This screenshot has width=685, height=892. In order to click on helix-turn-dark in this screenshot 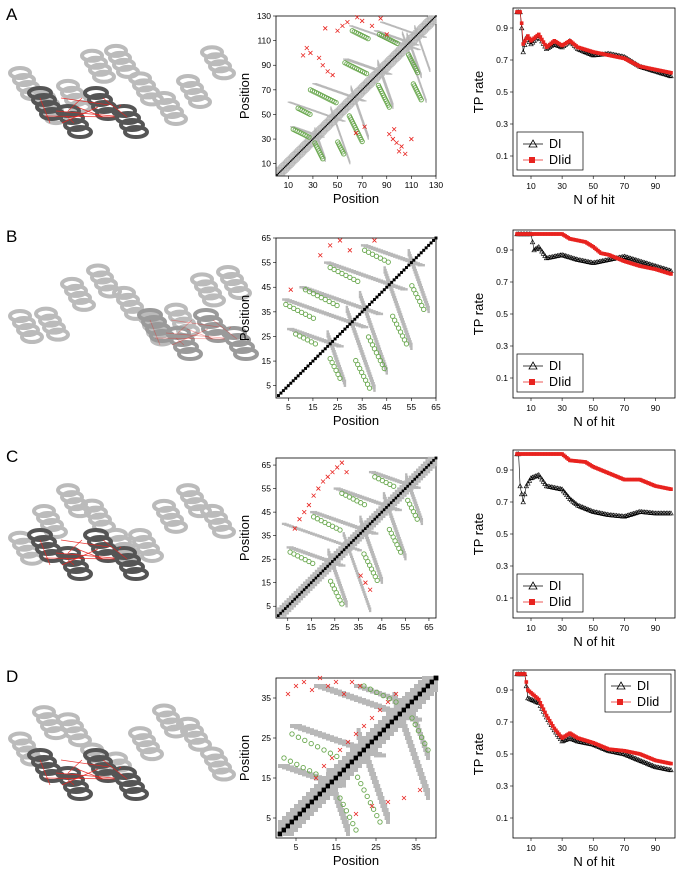, I will do `click(72, 118)`.